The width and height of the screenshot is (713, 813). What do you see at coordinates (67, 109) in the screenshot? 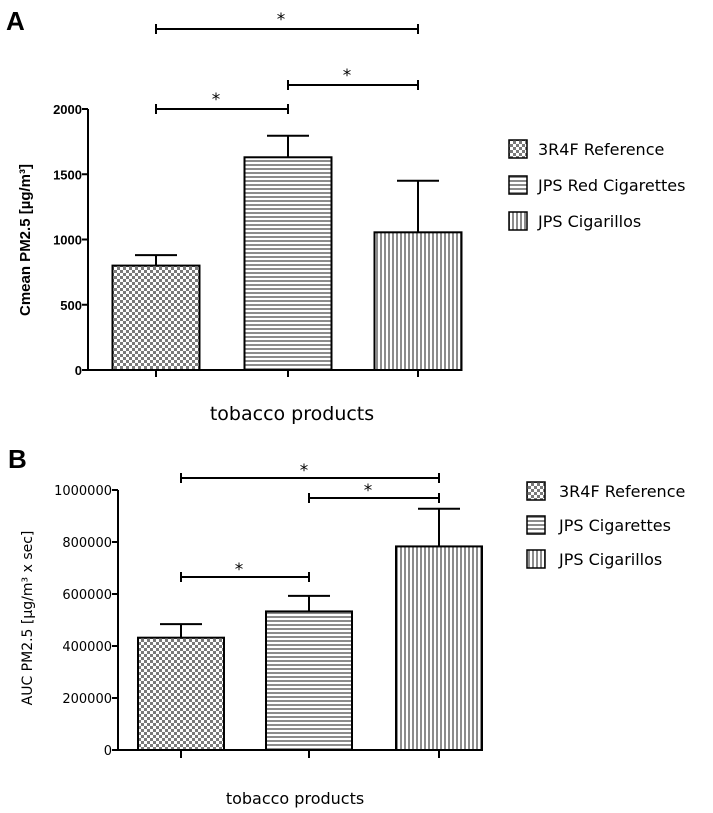
I see `y-tick-label: 2000` at bounding box center [67, 109].